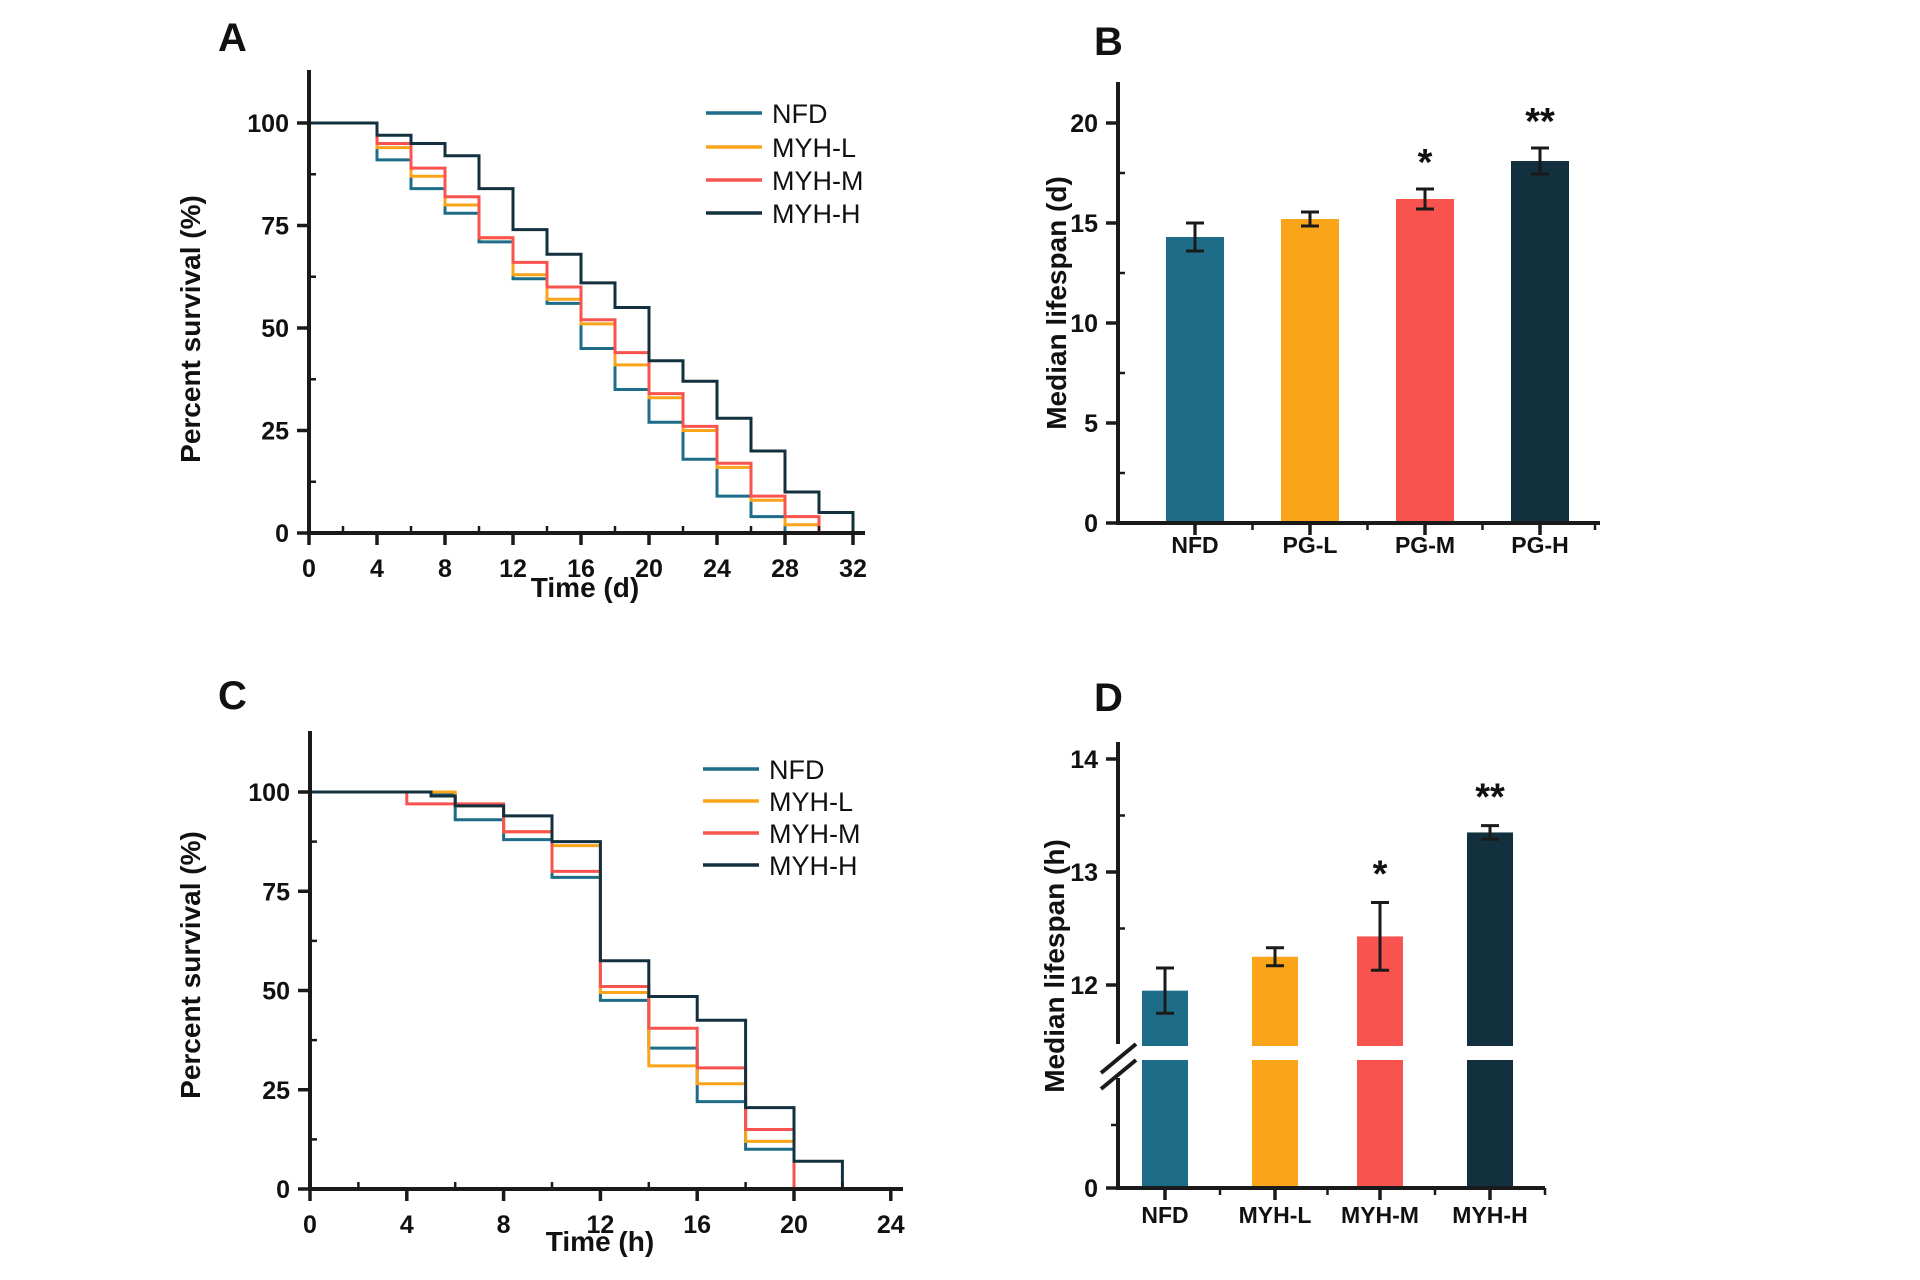  I want to click on panel-b-letter: B, so click(1108, 42).